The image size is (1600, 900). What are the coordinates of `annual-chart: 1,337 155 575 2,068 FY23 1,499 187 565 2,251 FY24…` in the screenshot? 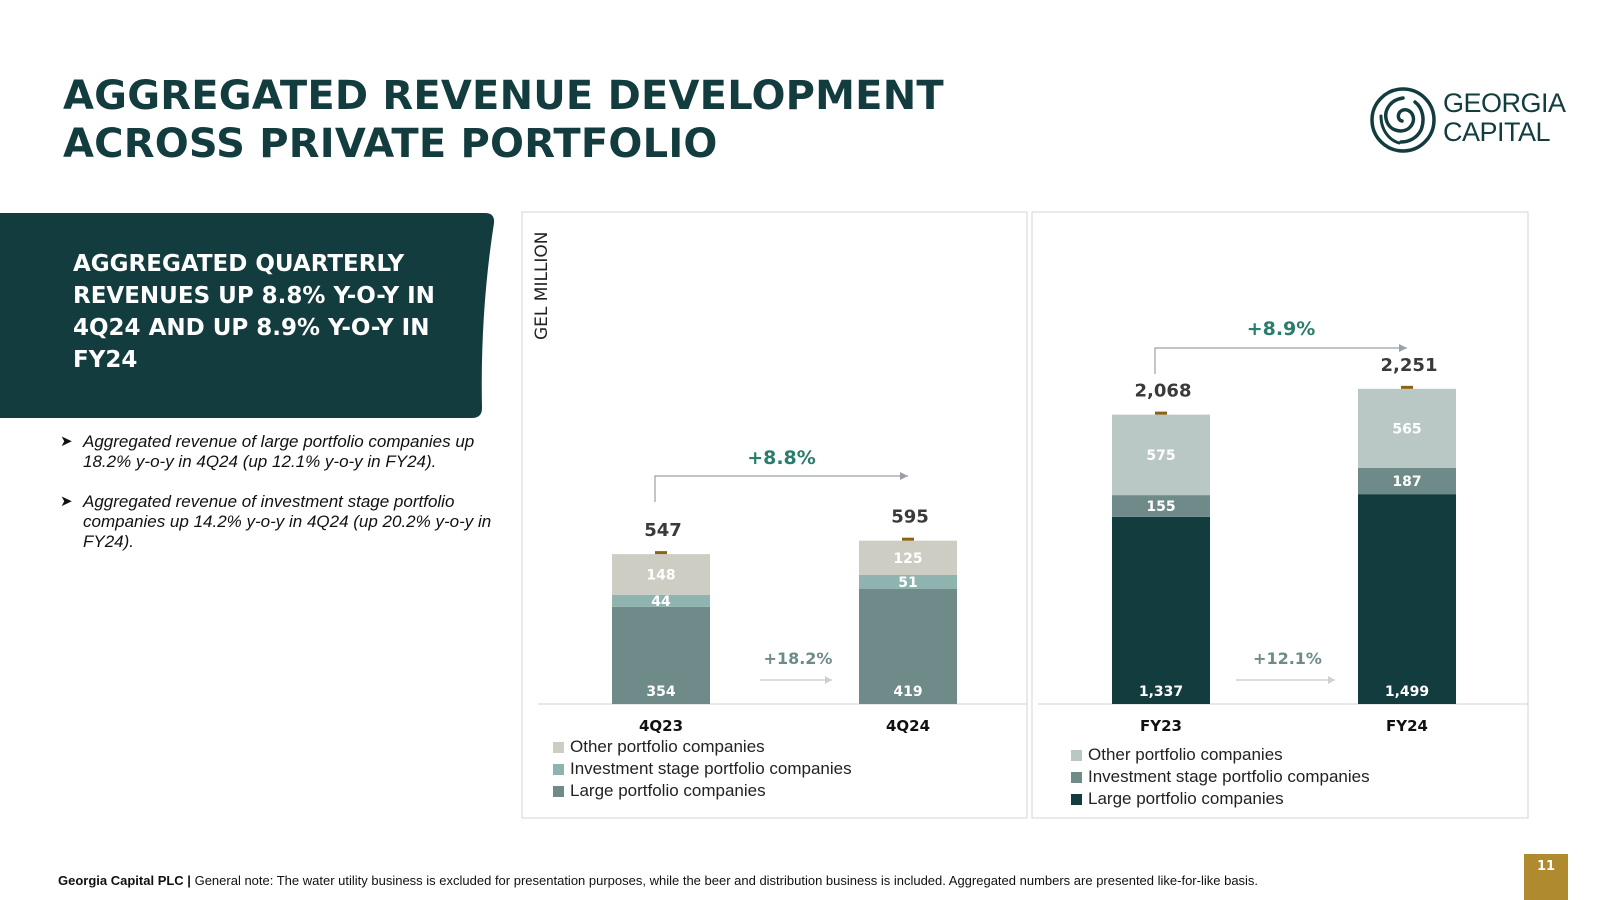 It's located at (1283, 526).